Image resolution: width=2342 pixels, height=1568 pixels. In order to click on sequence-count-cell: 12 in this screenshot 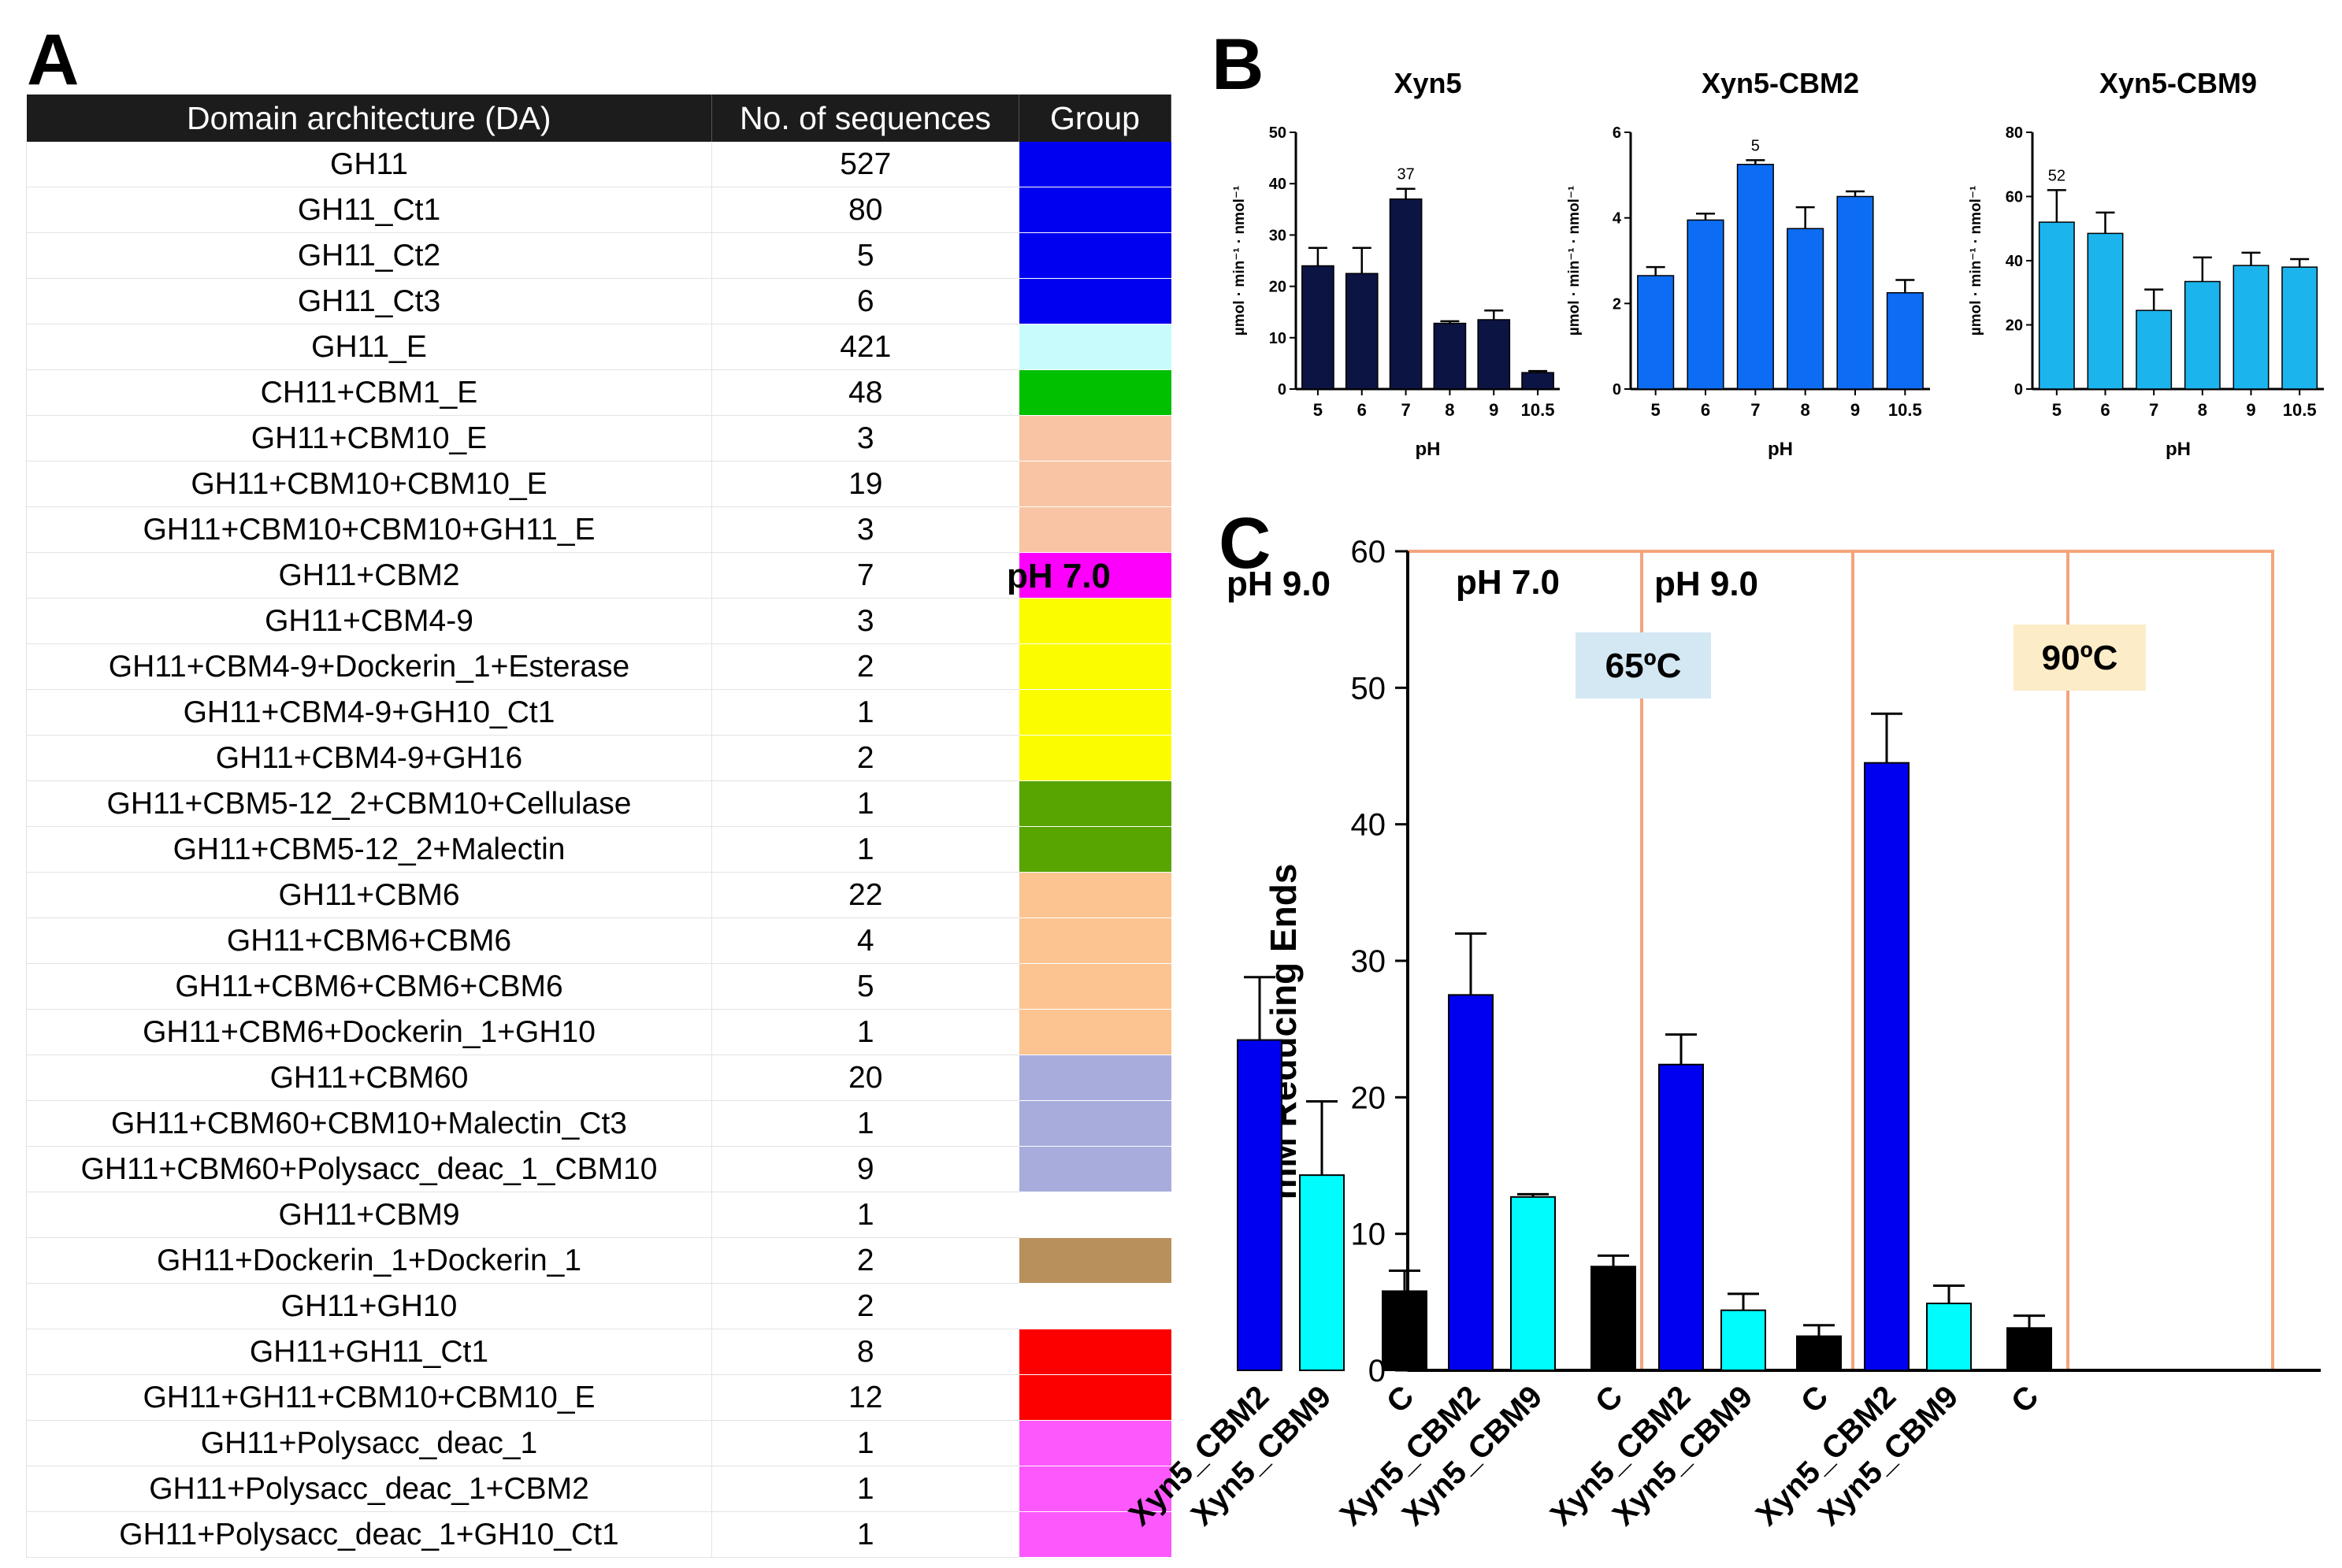, I will do `click(865, 1397)`.